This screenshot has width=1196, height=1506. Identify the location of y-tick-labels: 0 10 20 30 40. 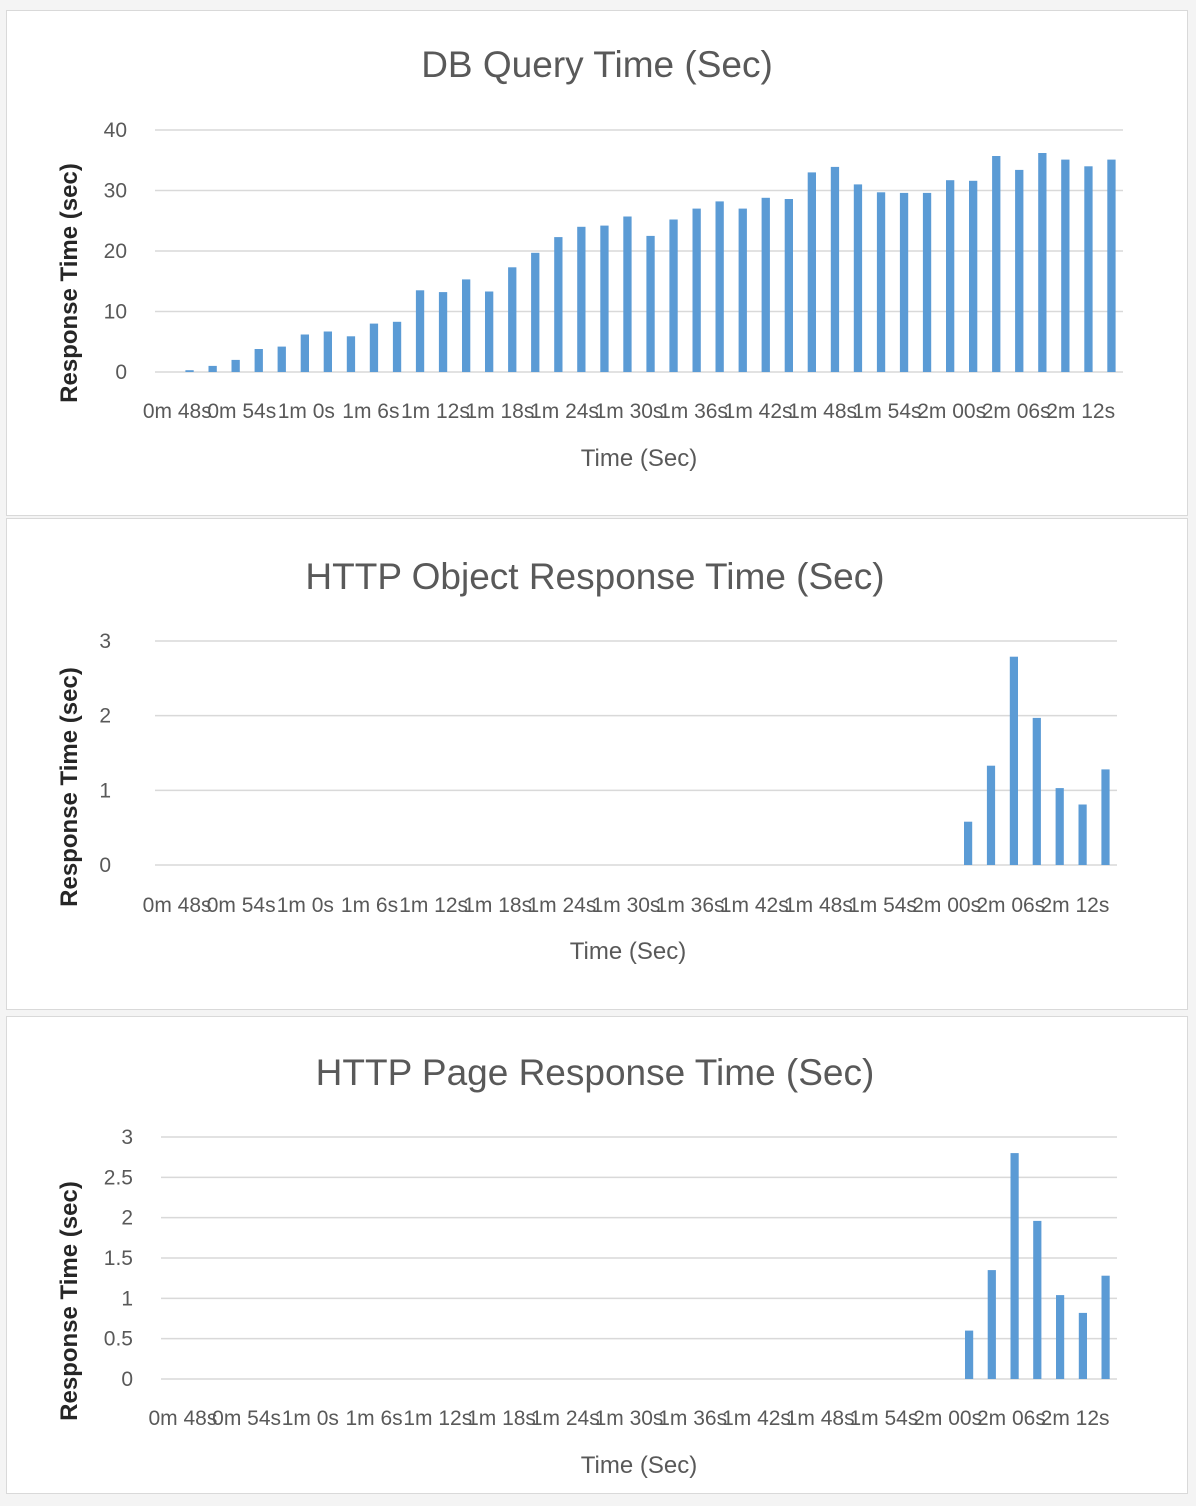
(115, 251).